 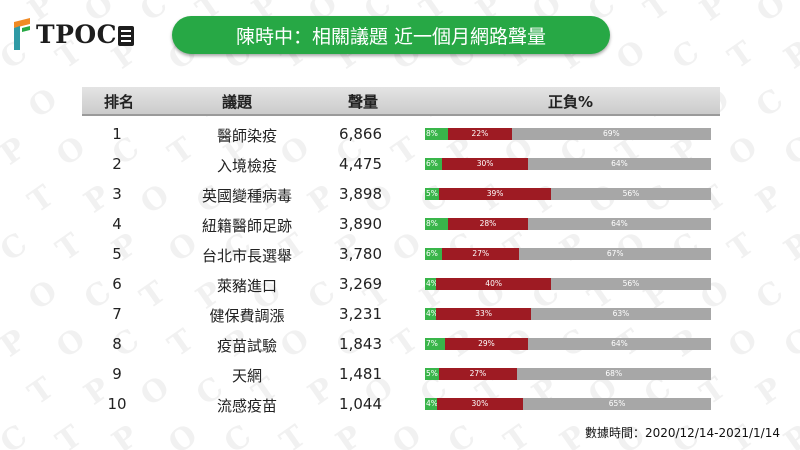 What do you see at coordinates (401, 345) in the screenshot?
I see `table-row: 8 疫苗試驗 1,843 7% 29% 64%` at bounding box center [401, 345].